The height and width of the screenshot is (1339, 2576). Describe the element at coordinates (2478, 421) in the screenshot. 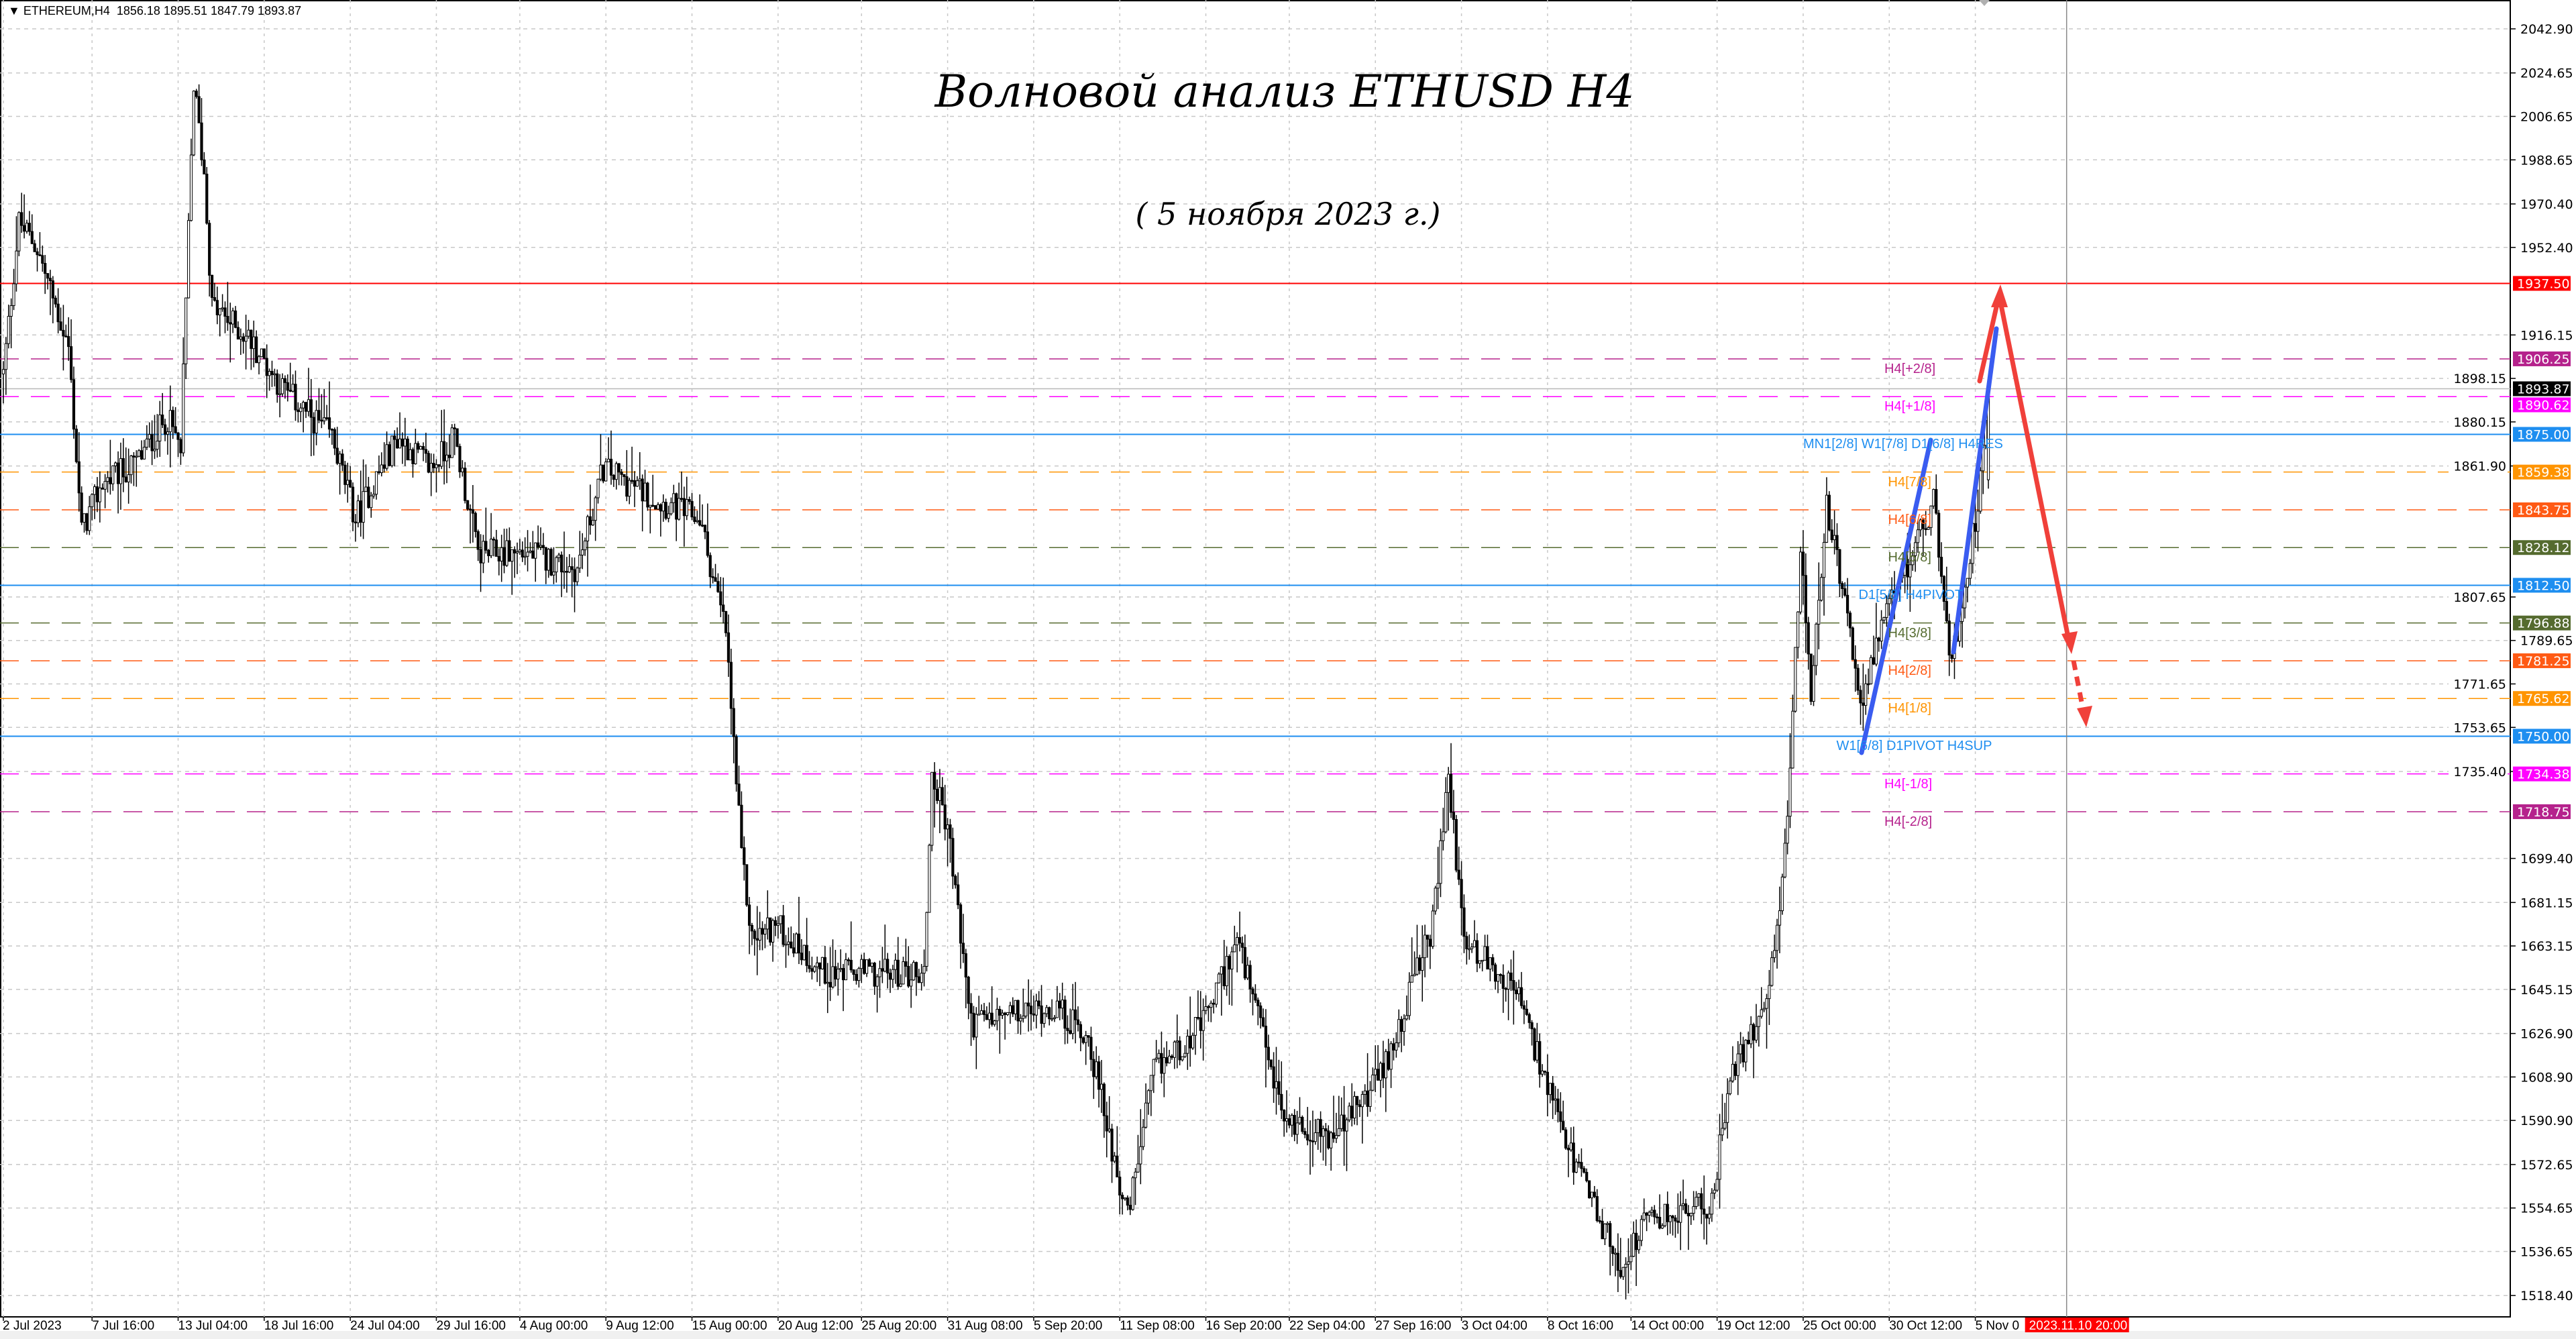

I see `y-tick-label-bg` at that location.